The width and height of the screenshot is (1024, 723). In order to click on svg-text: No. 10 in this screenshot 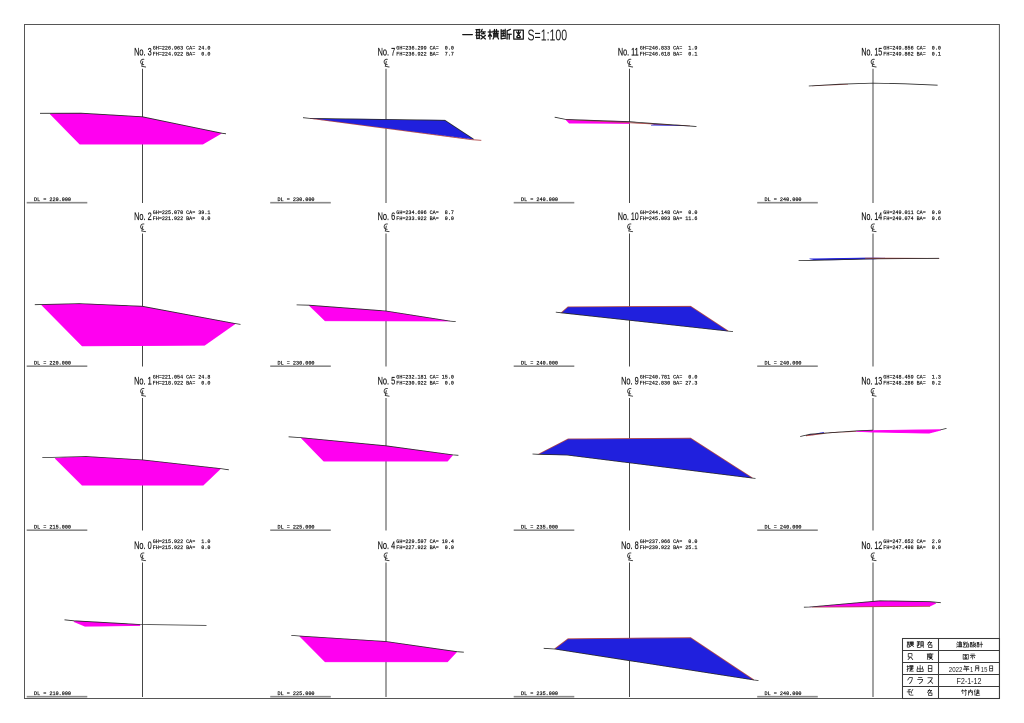, I will do `click(628, 217)`.